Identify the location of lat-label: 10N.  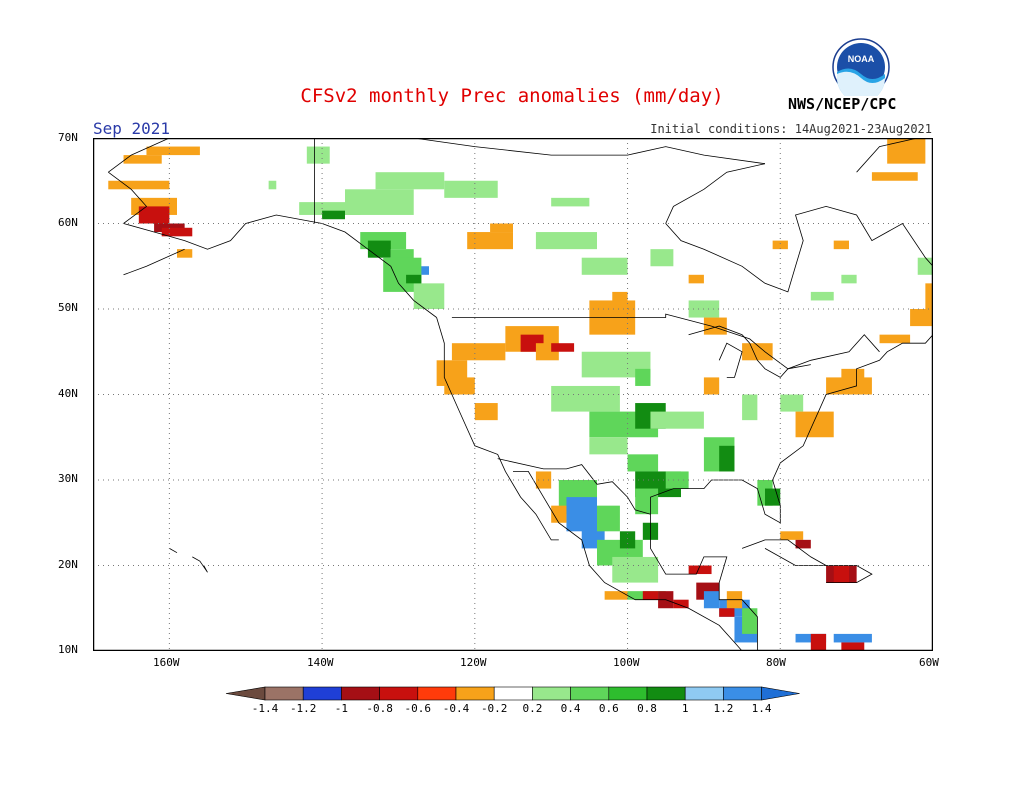
(68, 649).